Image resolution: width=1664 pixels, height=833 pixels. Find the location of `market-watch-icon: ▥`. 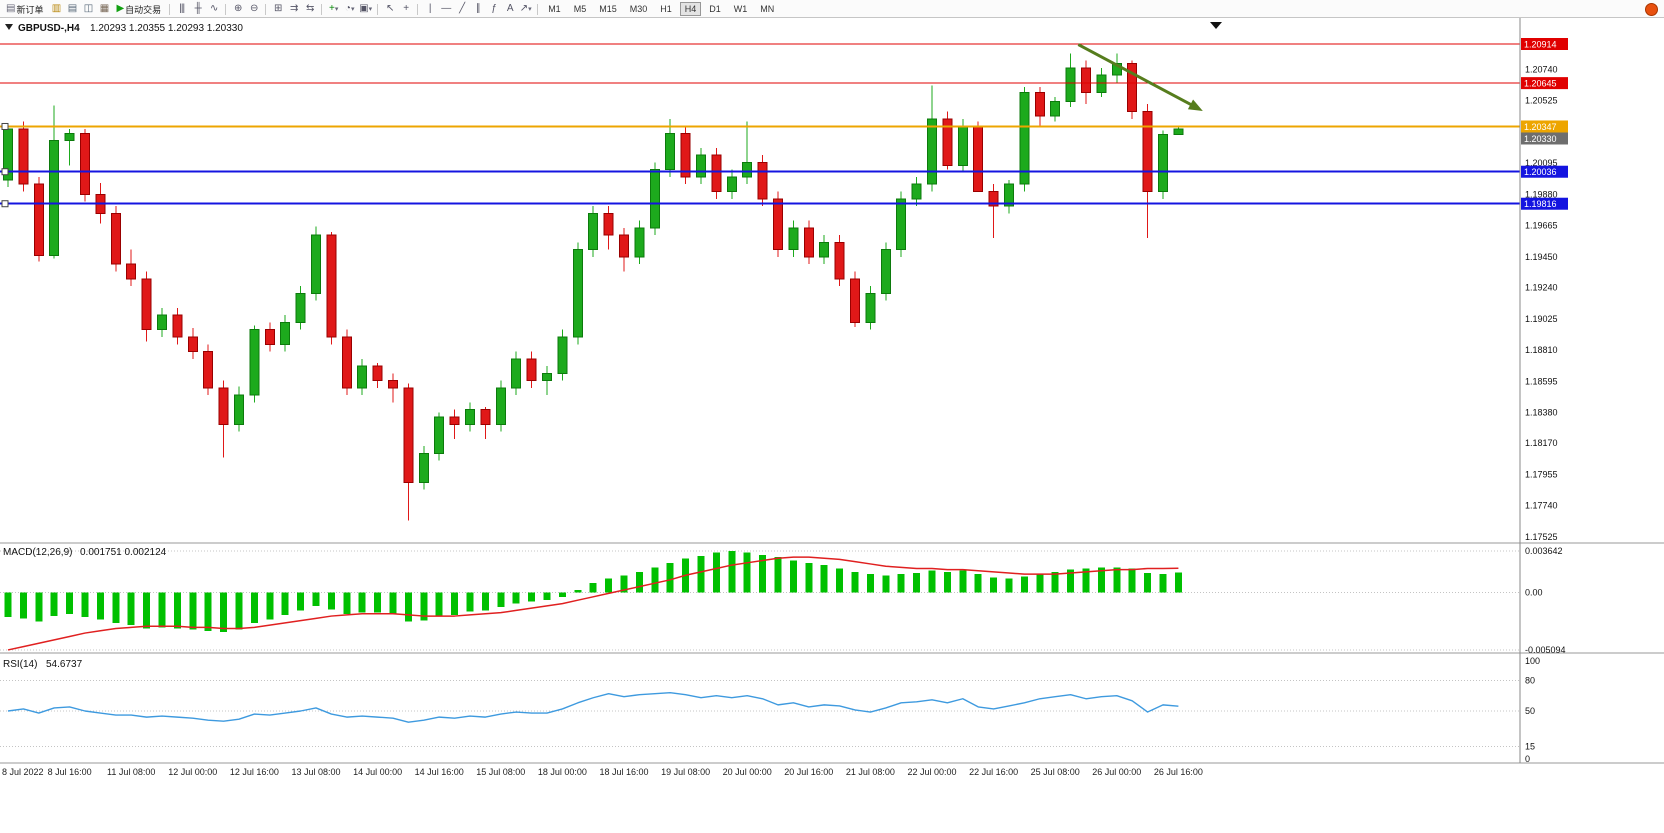

market-watch-icon: ▥ is located at coordinates (56, 8).